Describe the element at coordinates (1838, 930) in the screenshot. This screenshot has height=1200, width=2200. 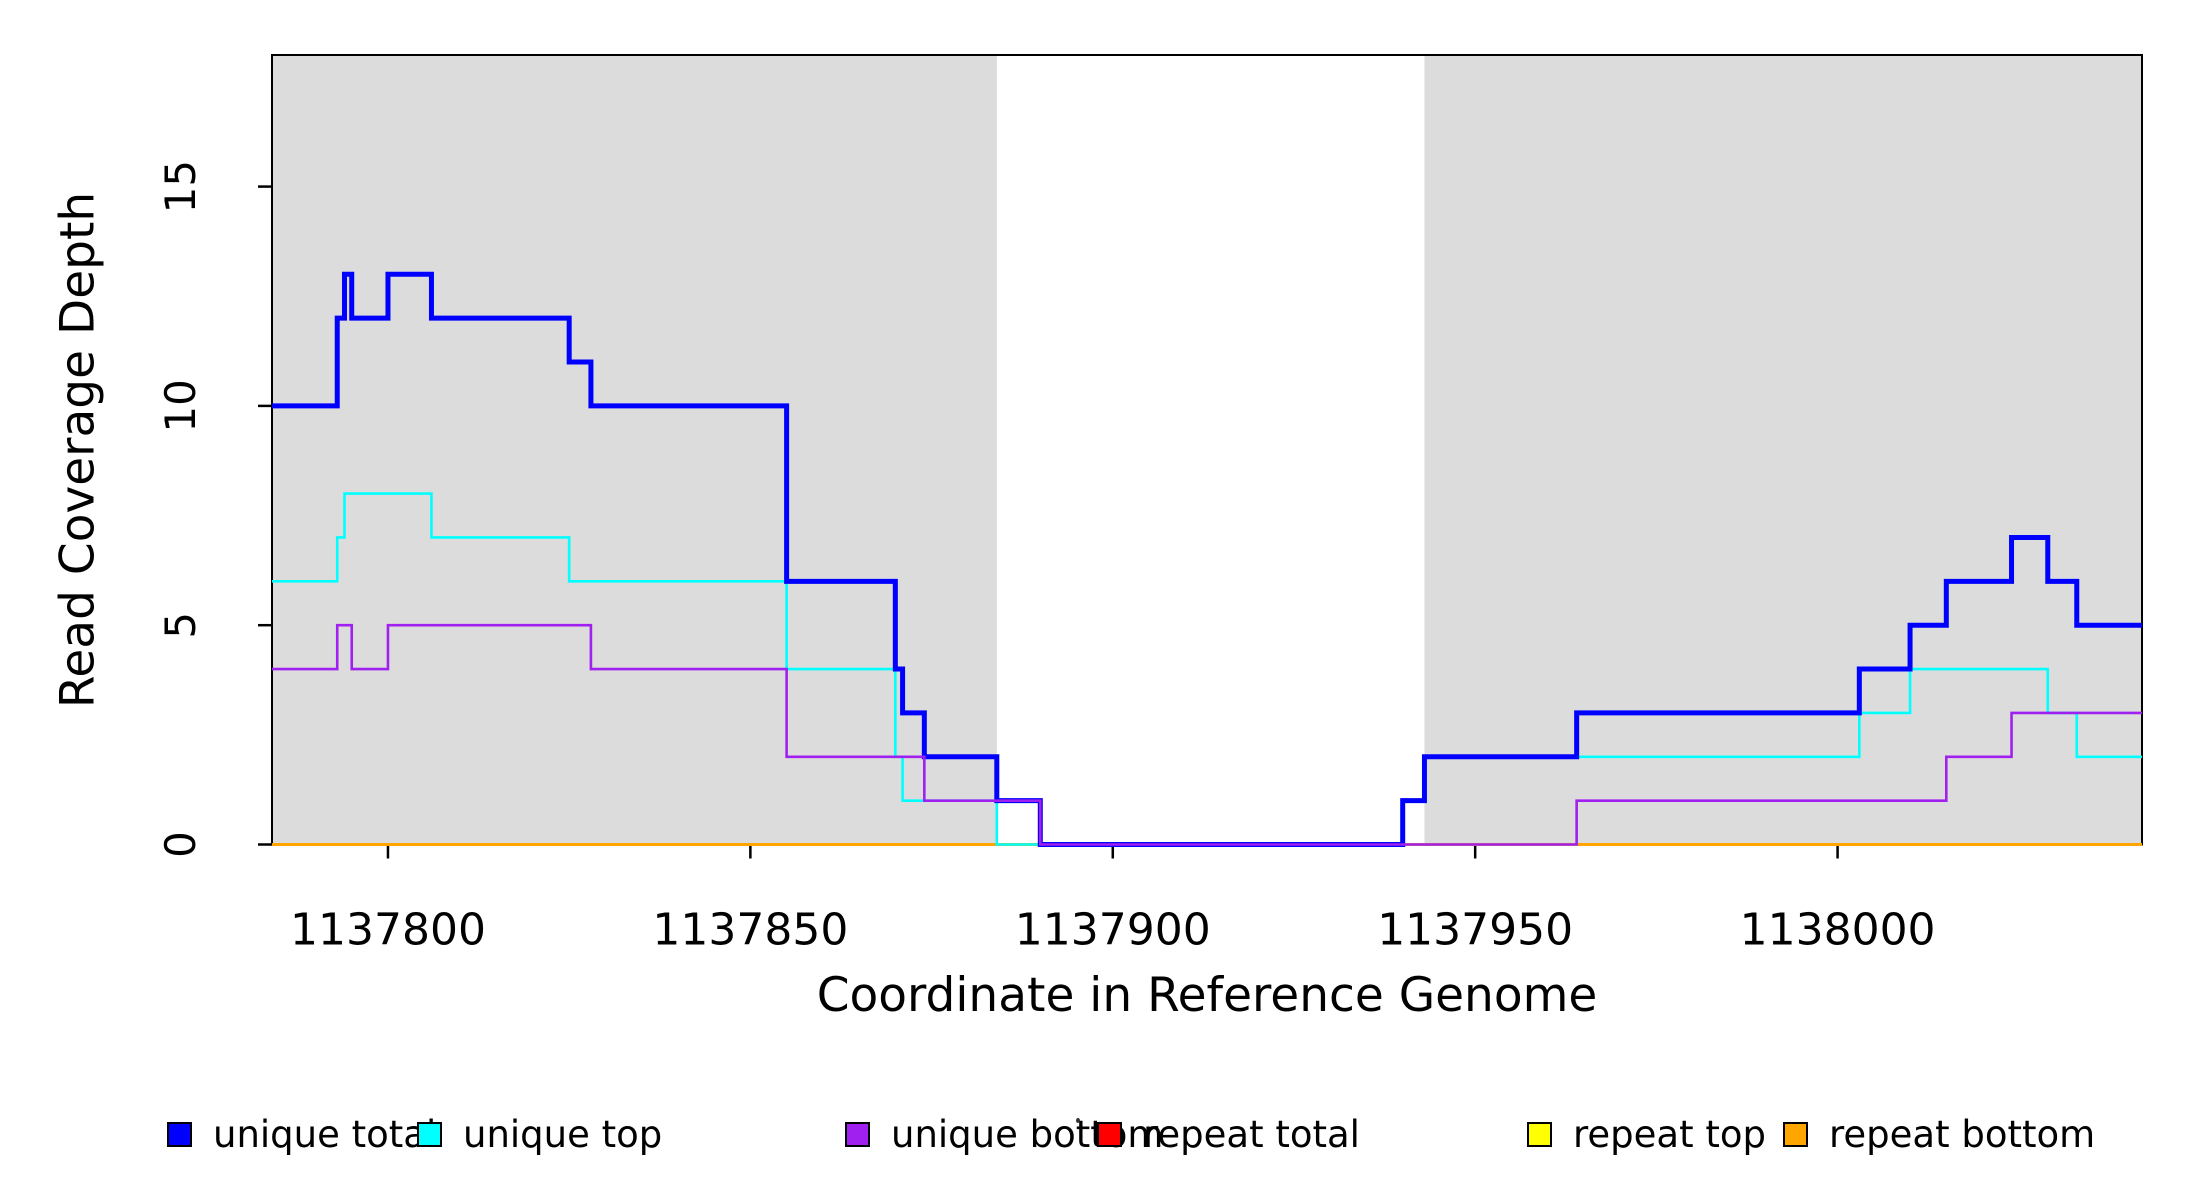
I see `x-tick-label: 1138000` at that location.